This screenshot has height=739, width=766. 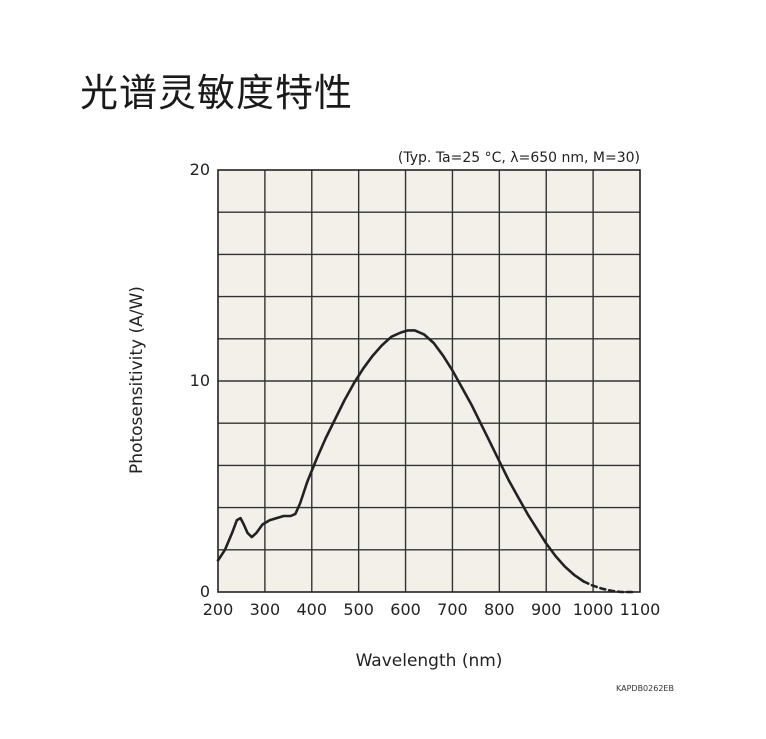 What do you see at coordinates (200, 380) in the screenshot?
I see `y-tick-label: 10` at bounding box center [200, 380].